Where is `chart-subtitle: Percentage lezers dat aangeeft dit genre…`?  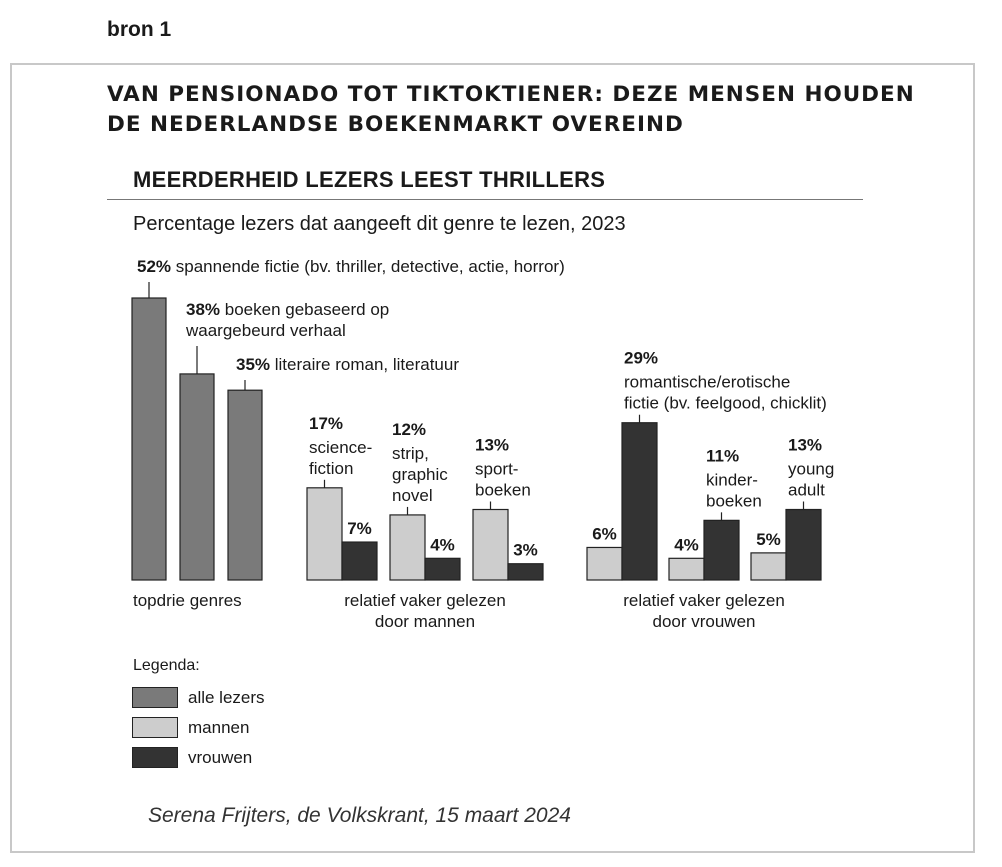 chart-subtitle: Percentage lezers dat aangeeft dit genre… is located at coordinates (379, 224).